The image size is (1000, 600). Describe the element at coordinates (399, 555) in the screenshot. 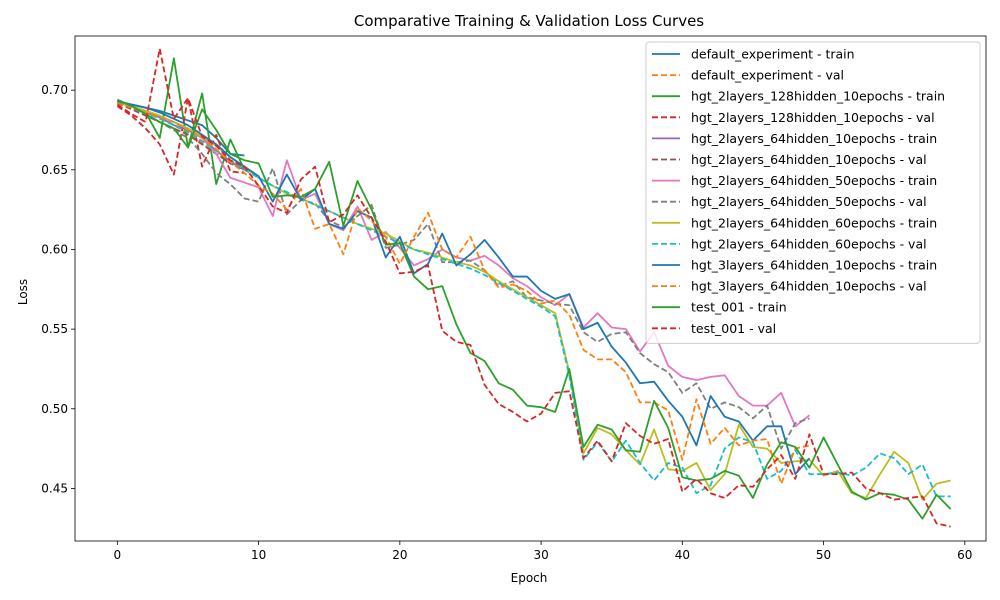

I see `x-tick-label: 20` at that location.